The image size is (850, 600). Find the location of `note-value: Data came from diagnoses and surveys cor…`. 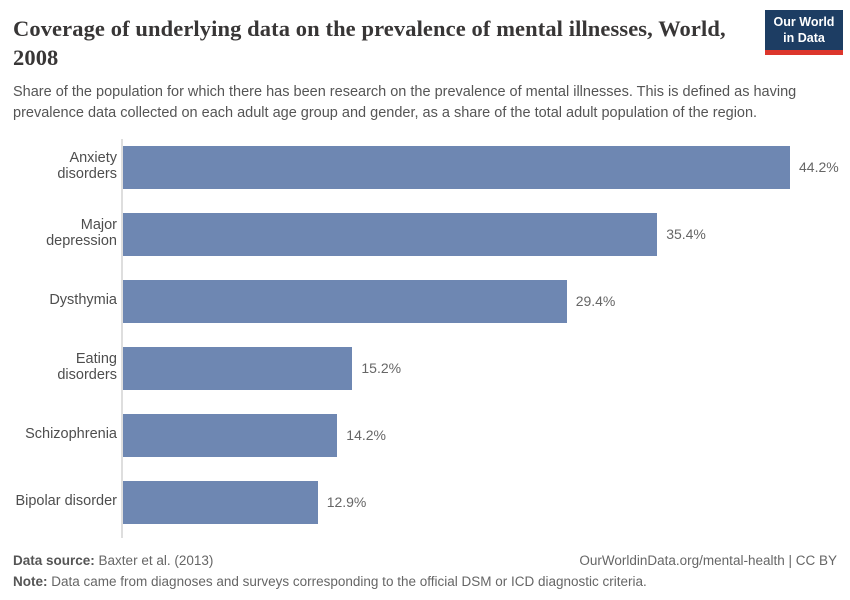

note-value: Data came from diagnoses and surveys cor… is located at coordinates (349, 581).